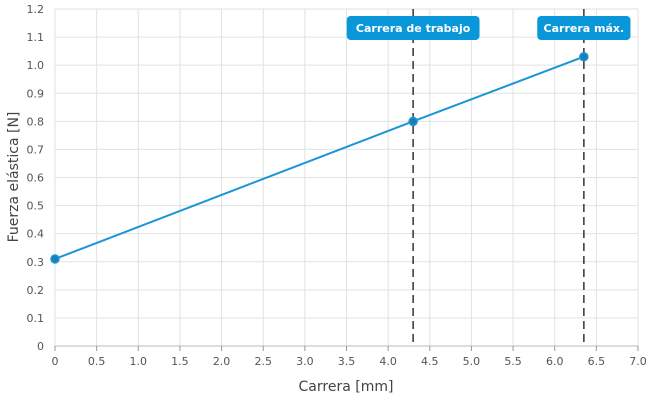  I want to click on x-tick-label: 6.0, so click(555, 361).